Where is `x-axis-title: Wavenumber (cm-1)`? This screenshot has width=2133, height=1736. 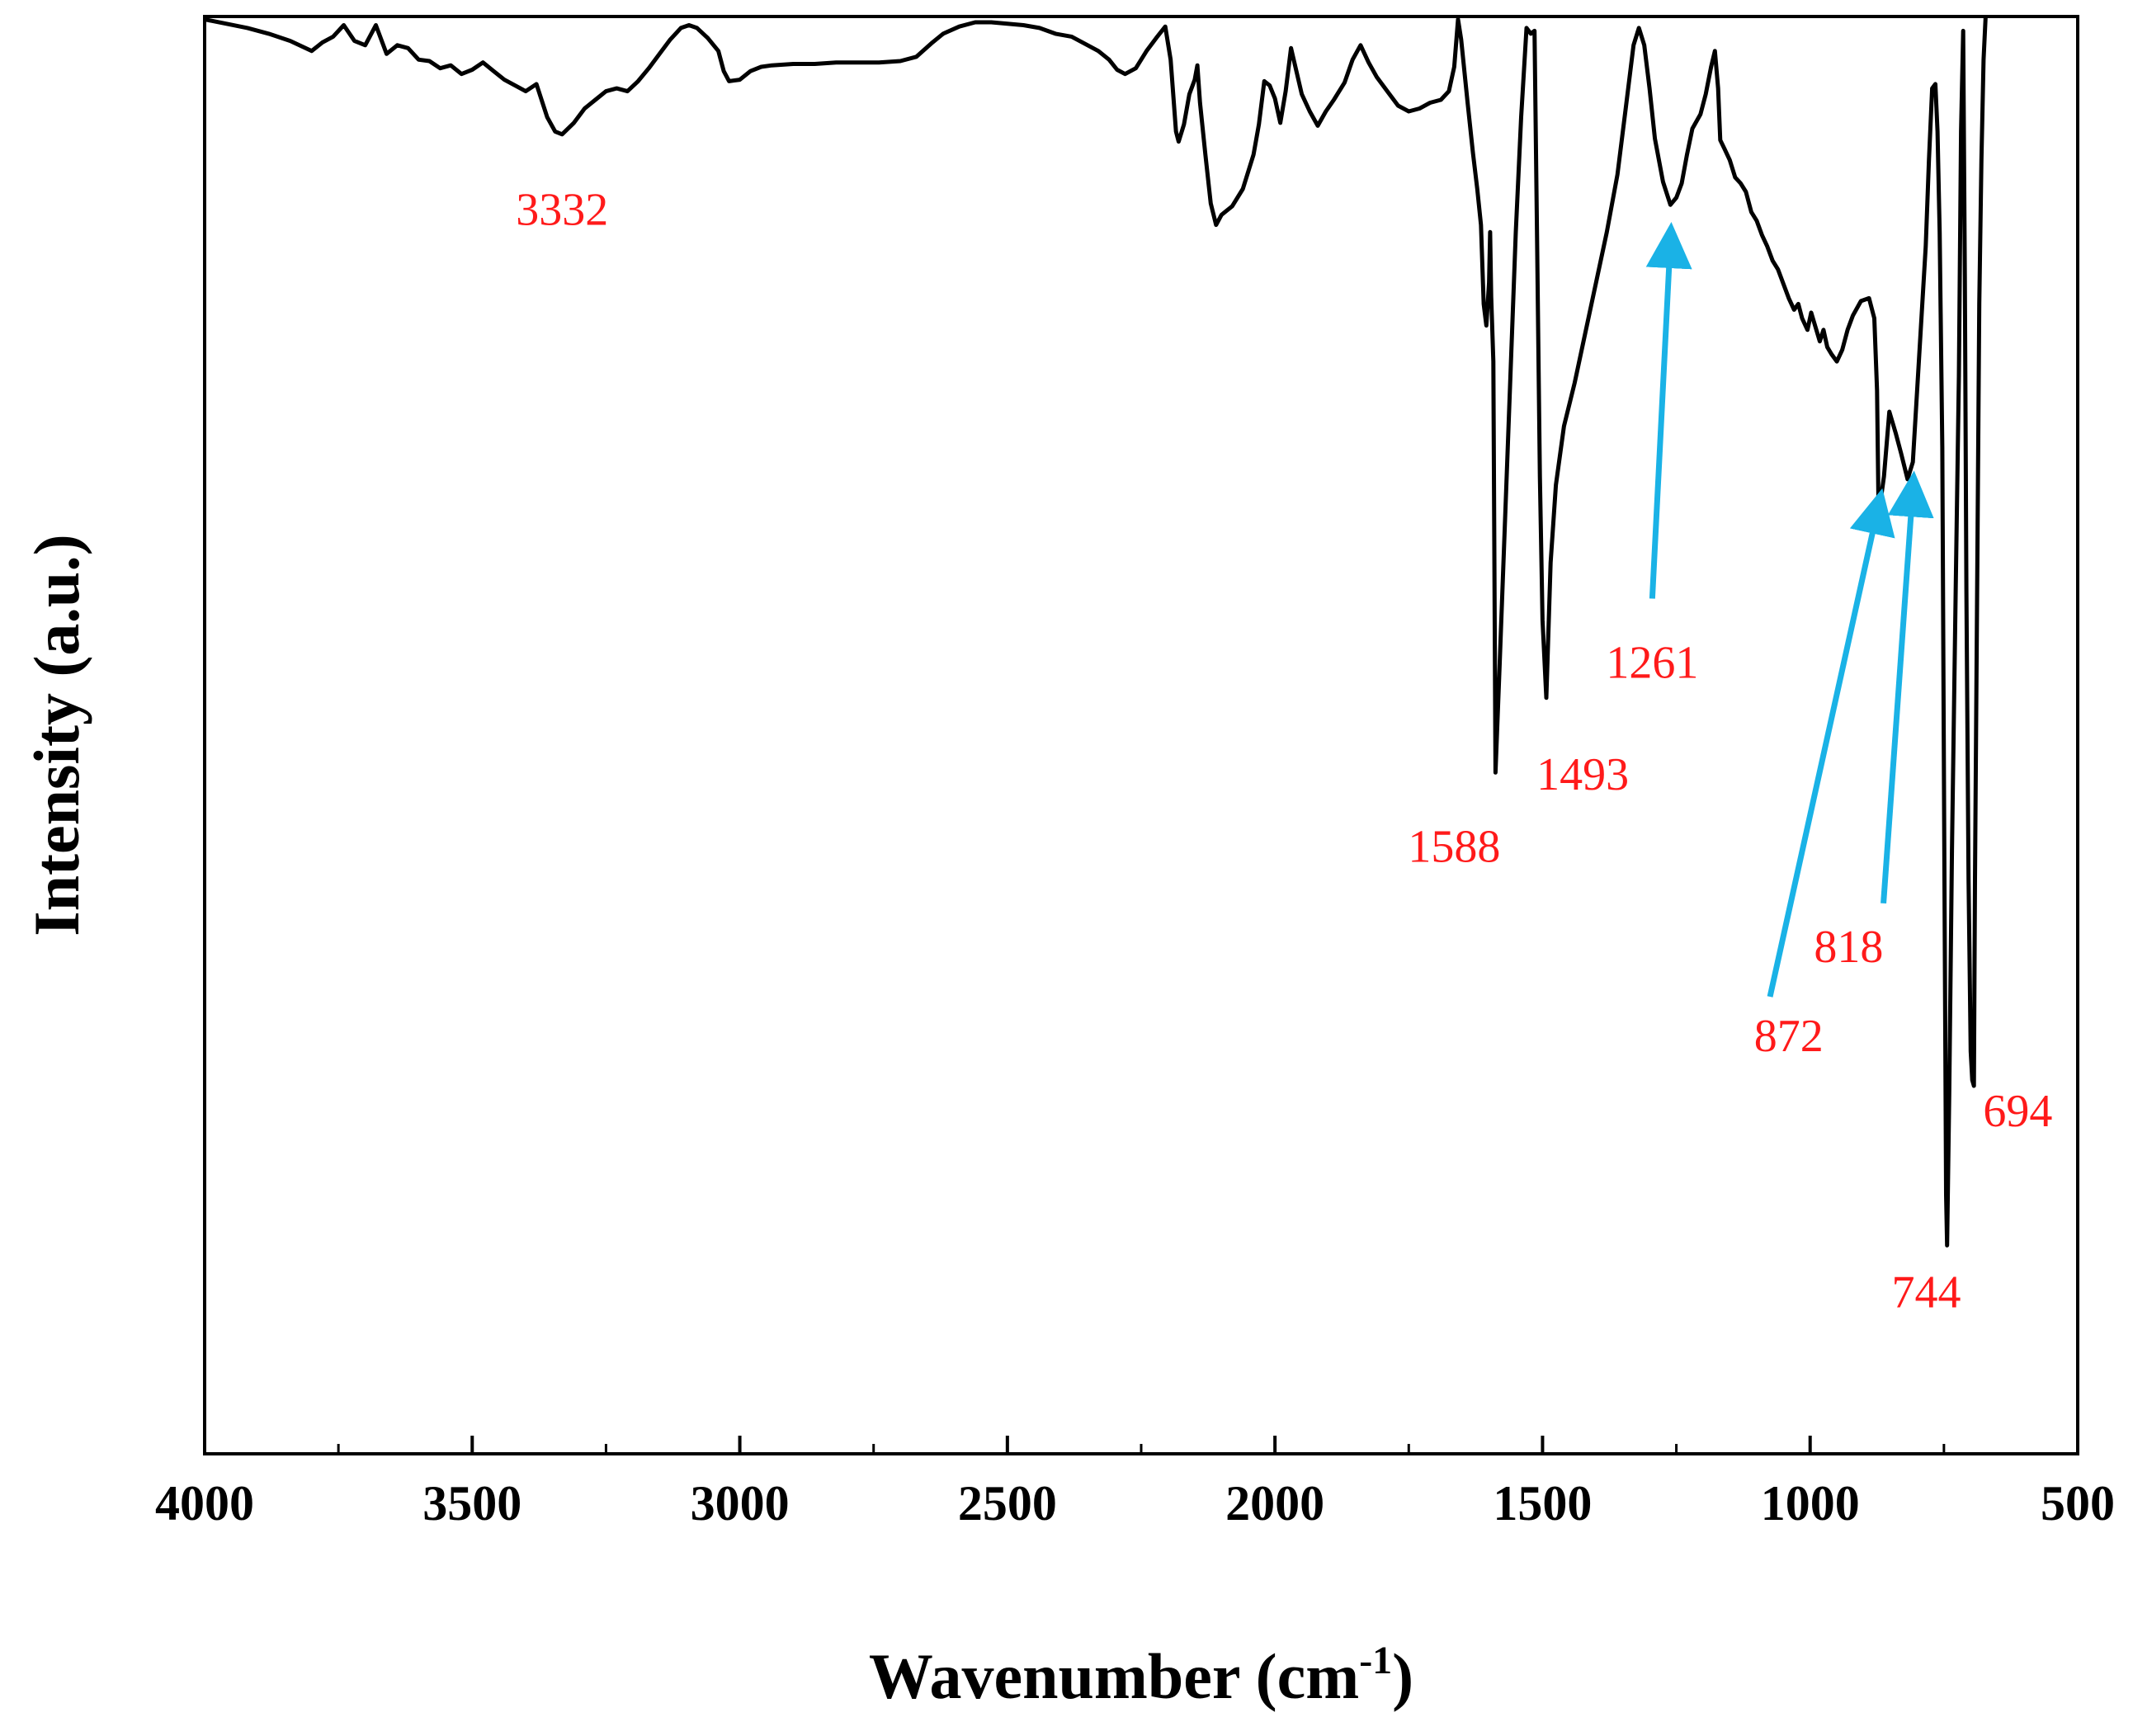
x-axis-title: Wavenumber (cm-1) is located at coordinates (1141, 1675).